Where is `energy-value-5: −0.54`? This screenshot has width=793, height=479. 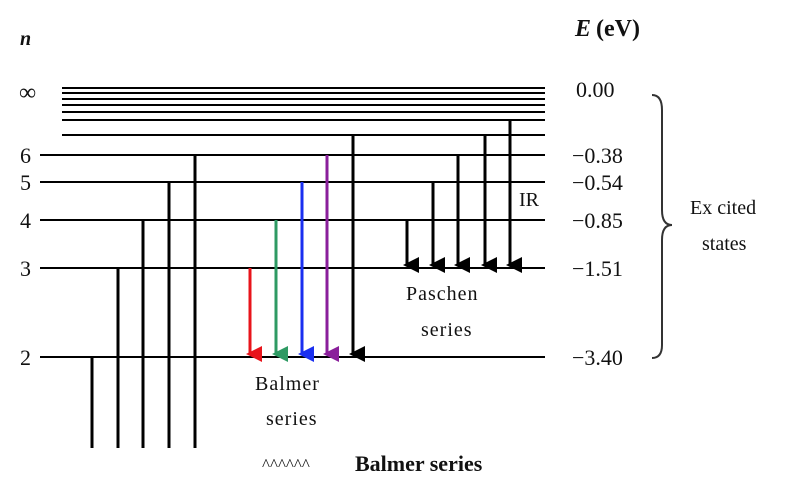 energy-value-5: −0.54 is located at coordinates (597, 182).